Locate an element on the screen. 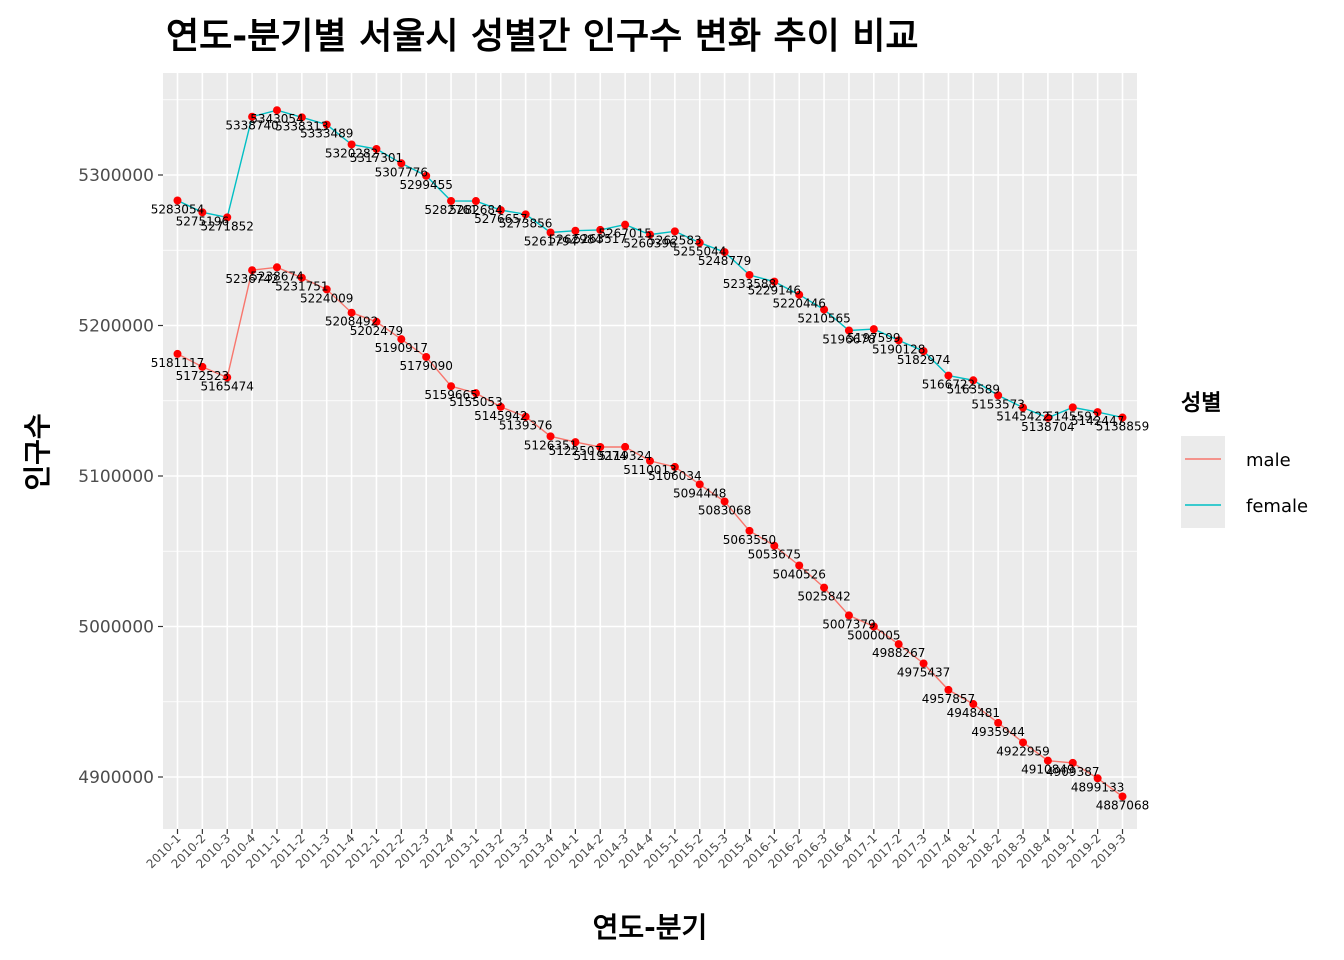  male-data-label: 5155053 is located at coordinates (475, 402).